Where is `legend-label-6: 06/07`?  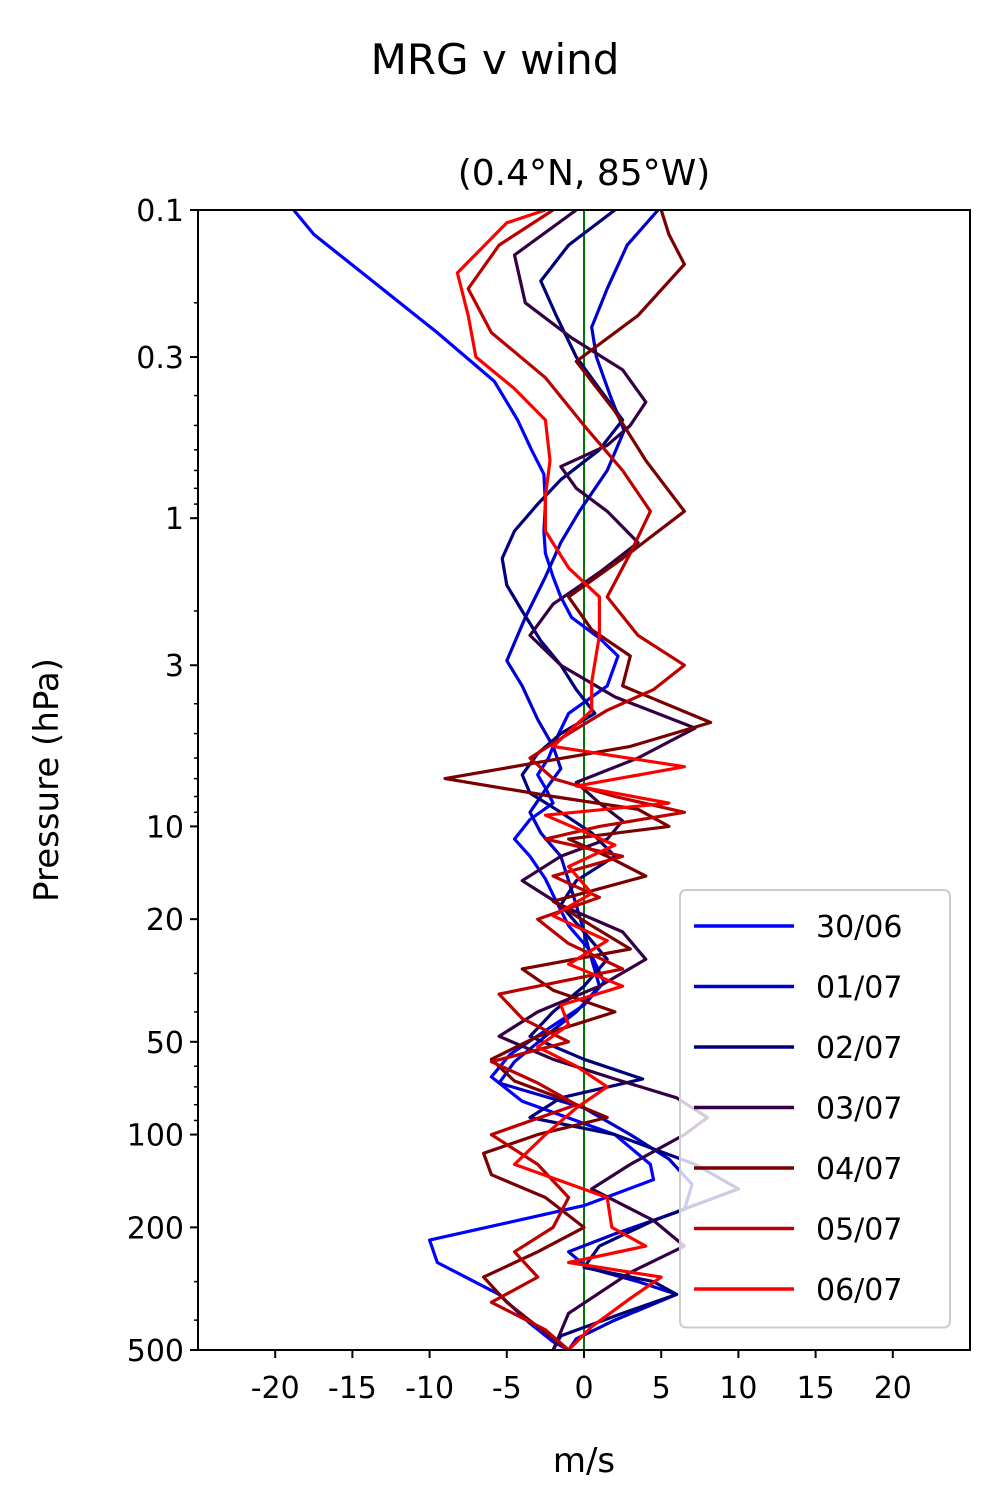
legend-label-6: 06/07 is located at coordinates (859, 1290).